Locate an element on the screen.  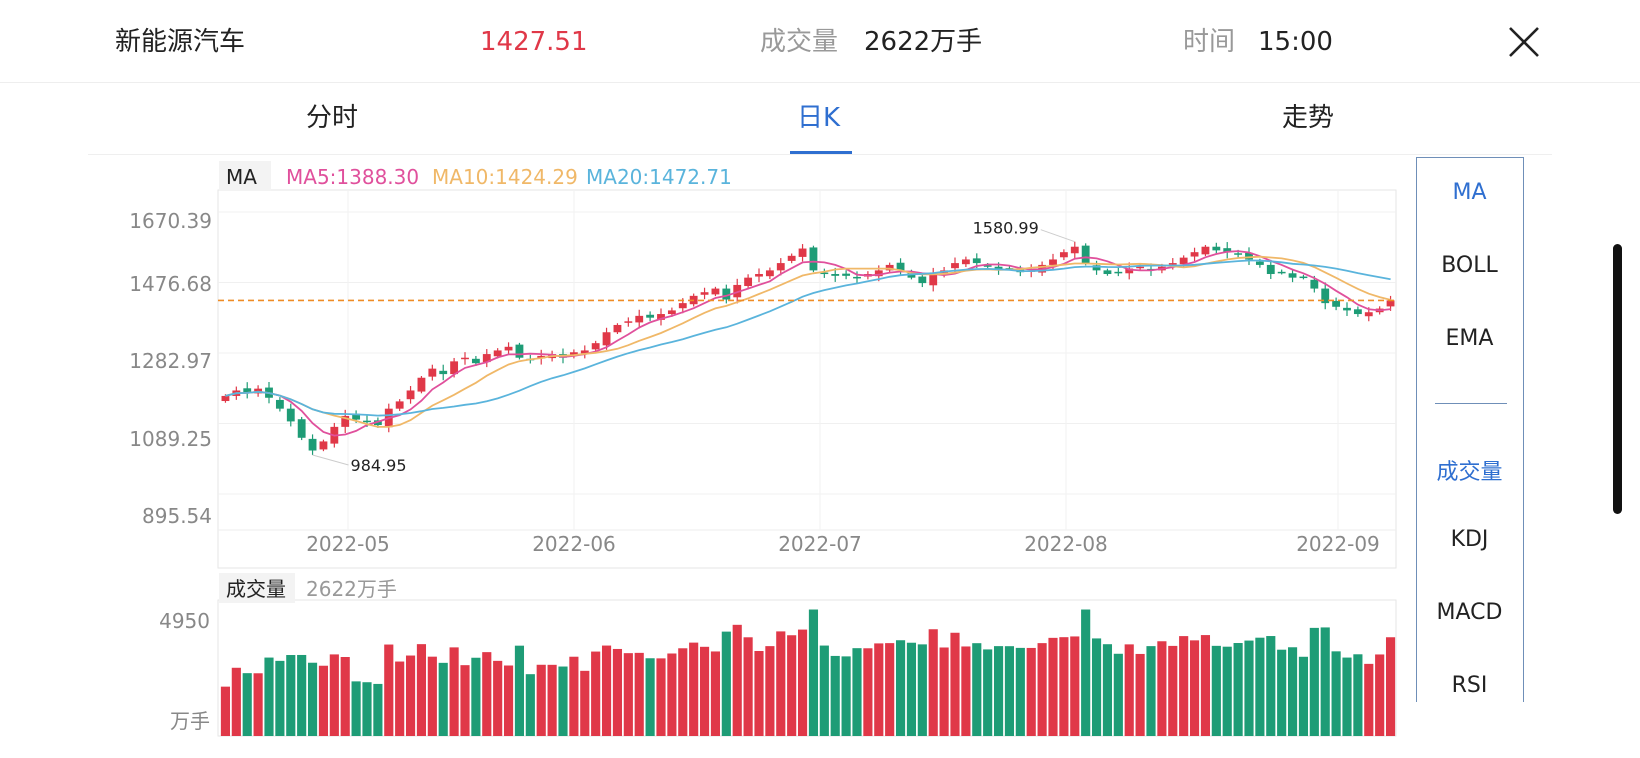
index-price: 1427.51 is located at coordinates (534, 42).